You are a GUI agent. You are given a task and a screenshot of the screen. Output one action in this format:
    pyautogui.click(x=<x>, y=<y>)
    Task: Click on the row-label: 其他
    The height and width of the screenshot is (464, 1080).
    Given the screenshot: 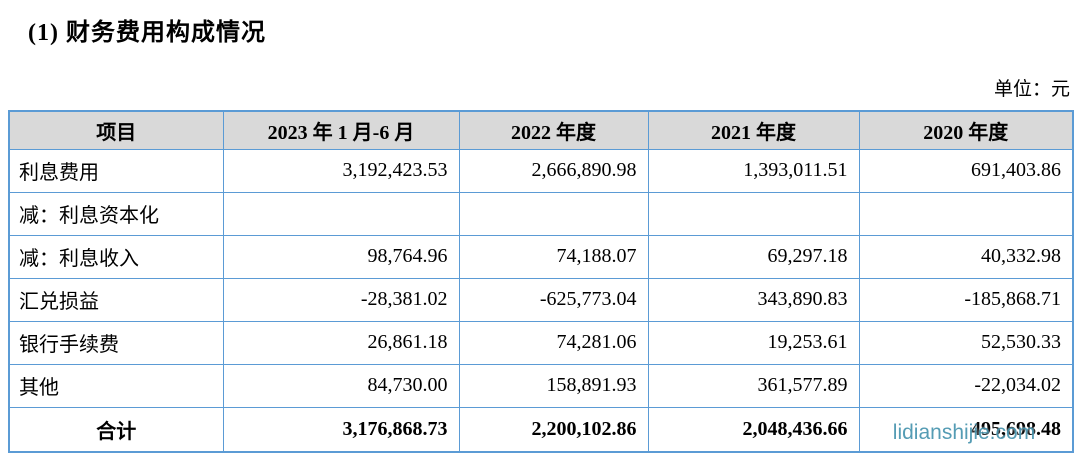 What is the action you would take?
    pyautogui.click(x=116, y=385)
    